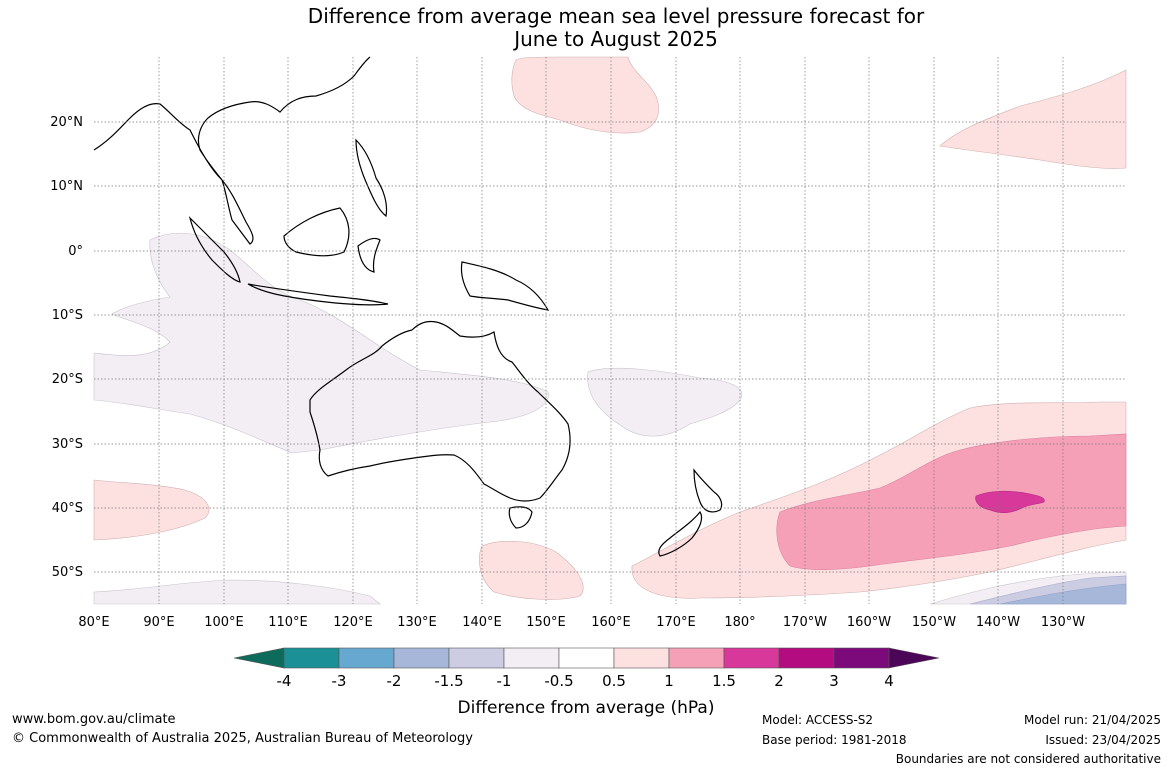 The width and height of the screenshot is (1173, 770). What do you see at coordinates (288, 622) in the screenshot?
I see `lon-label: 110°E` at bounding box center [288, 622].